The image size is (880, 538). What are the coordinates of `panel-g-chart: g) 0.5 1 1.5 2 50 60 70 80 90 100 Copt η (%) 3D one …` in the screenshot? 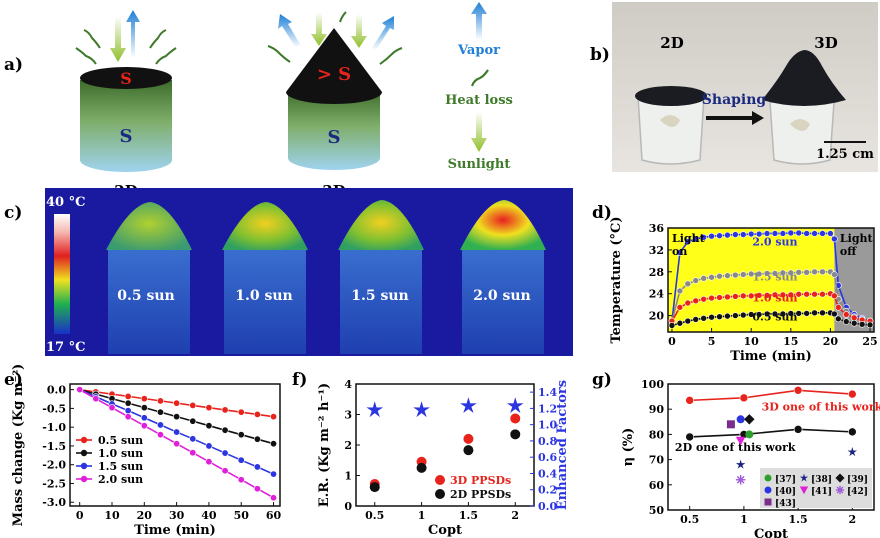 It's located at (736, 454).